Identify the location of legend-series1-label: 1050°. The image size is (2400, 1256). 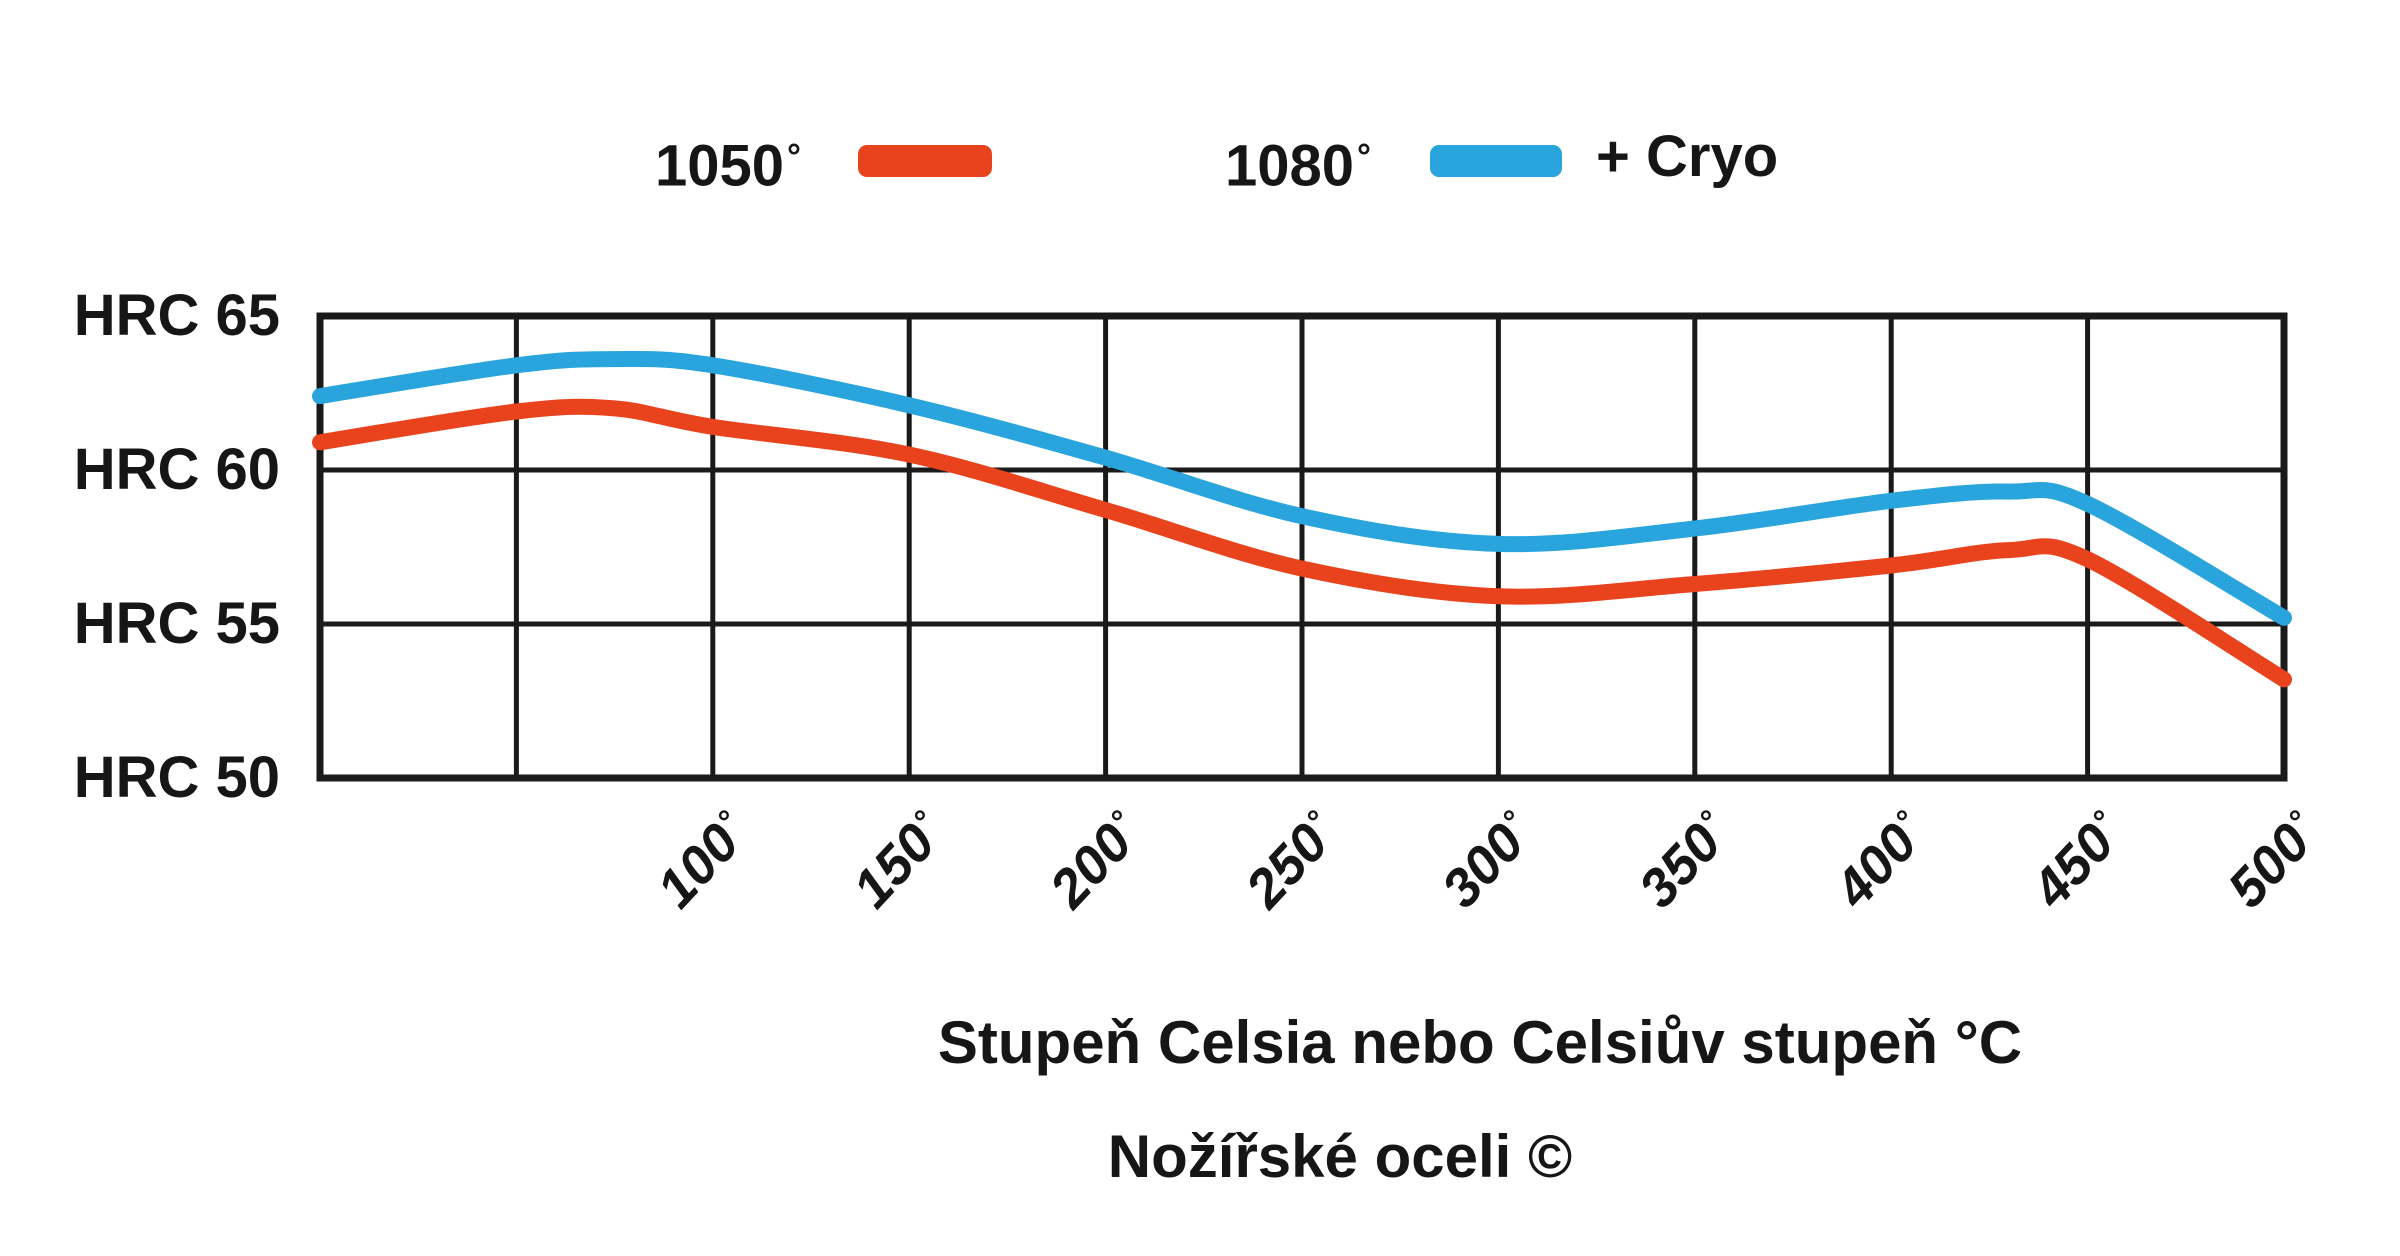
(728, 166).